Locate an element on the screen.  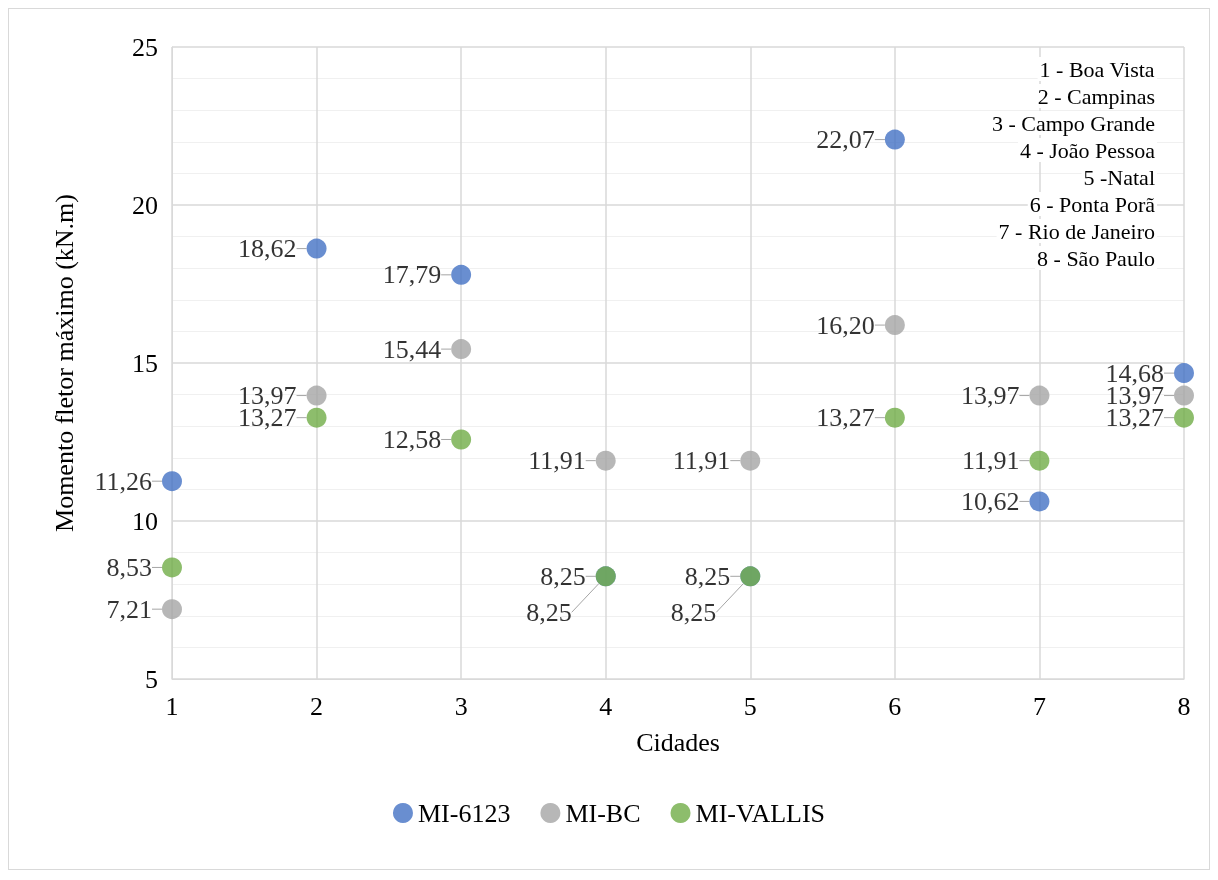
x-tick-label: 1 is located at coordinates (172, 706).